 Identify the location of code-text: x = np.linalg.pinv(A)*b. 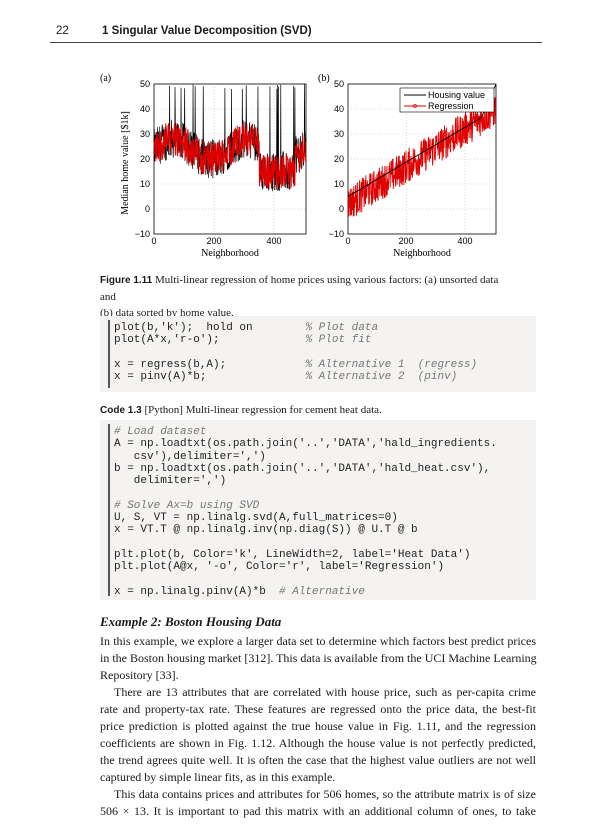
(190, 591).